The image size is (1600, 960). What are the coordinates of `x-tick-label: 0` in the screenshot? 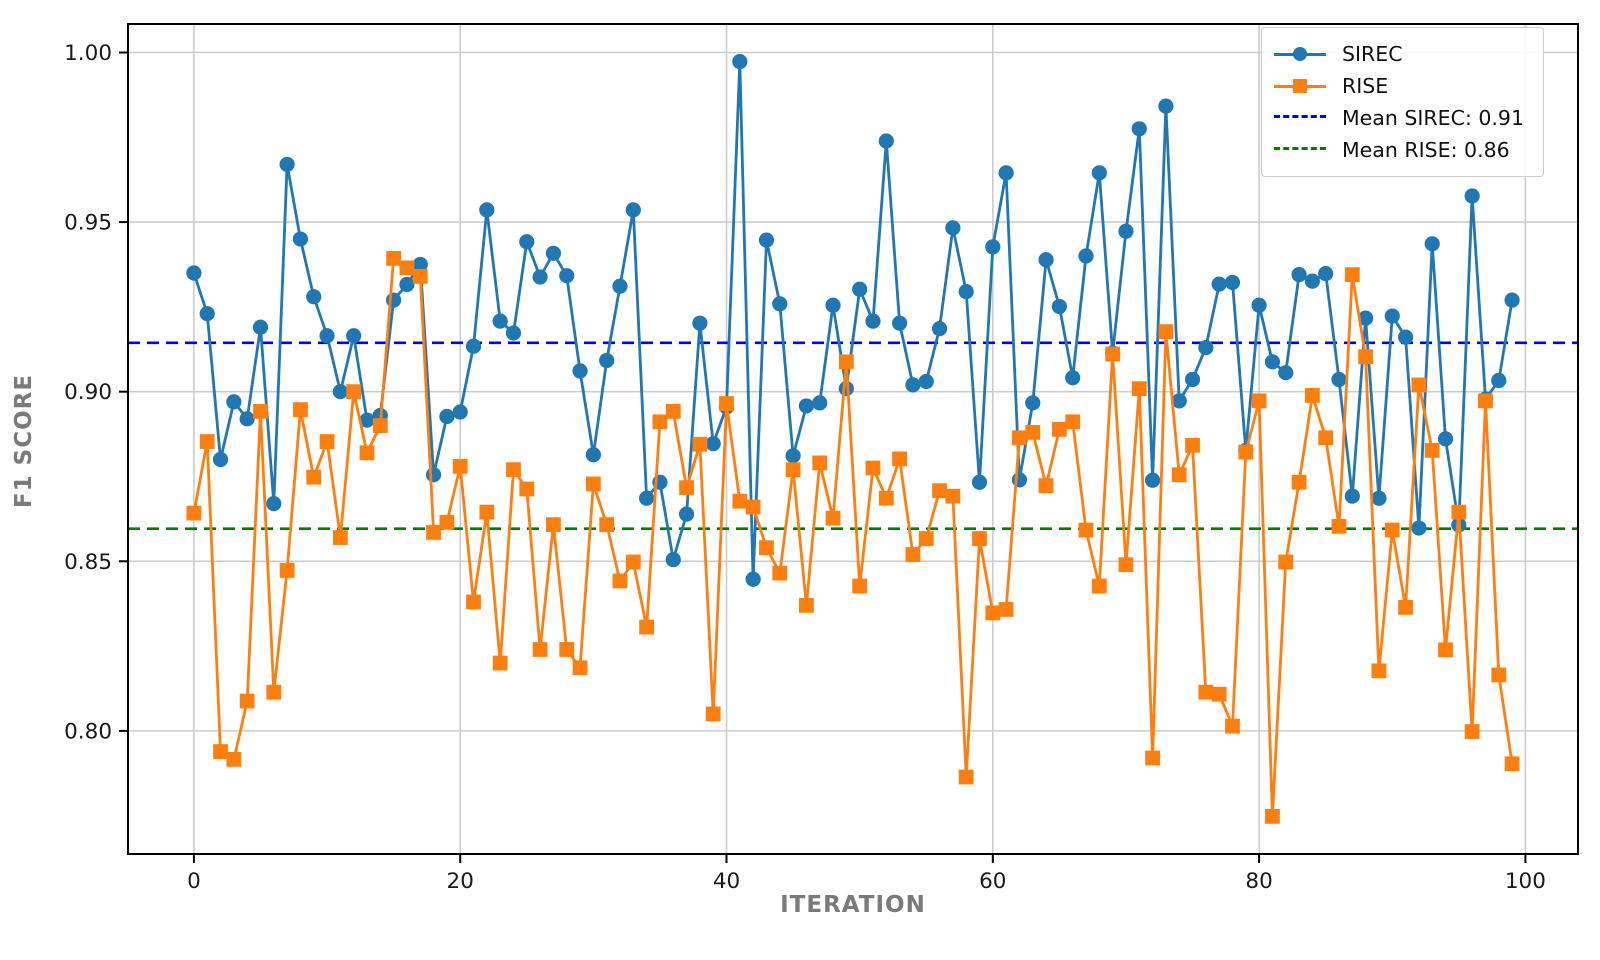 It's located at (194, 881).